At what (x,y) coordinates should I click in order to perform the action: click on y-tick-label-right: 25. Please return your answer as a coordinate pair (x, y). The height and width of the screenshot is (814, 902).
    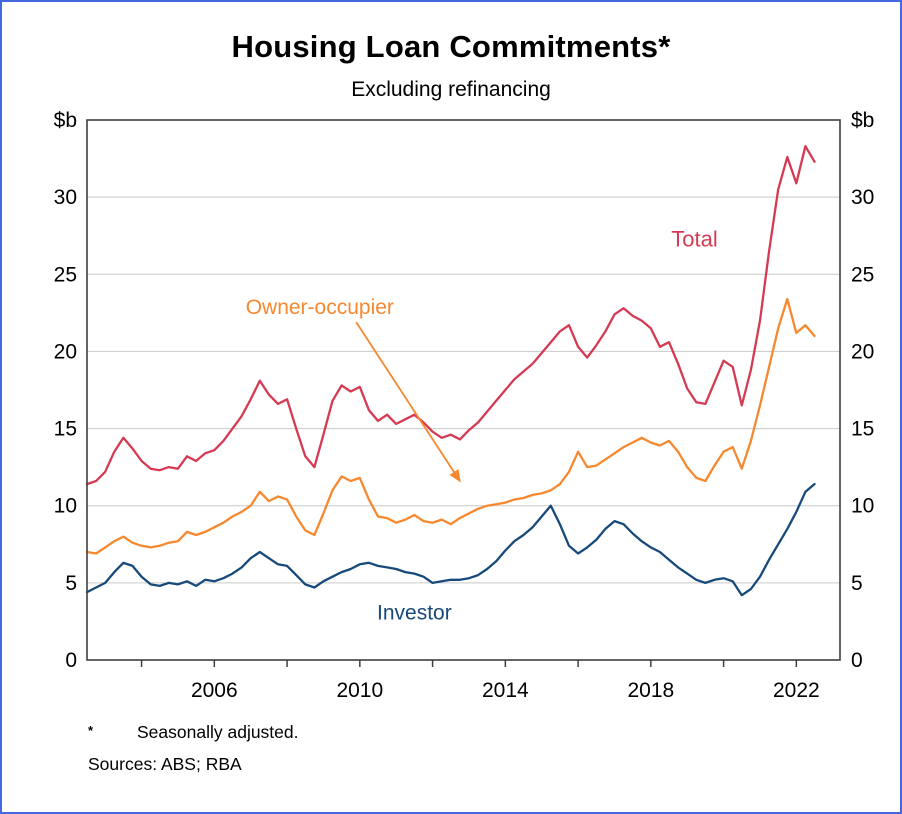
    Looking at the image, I should click on (862, 274).